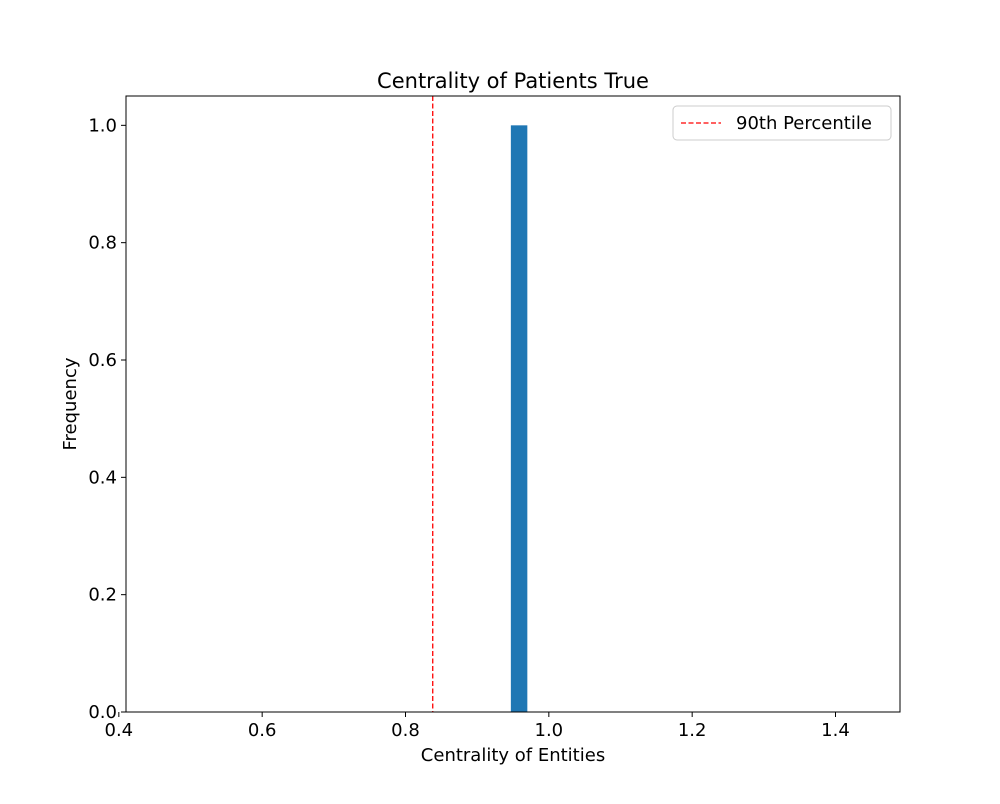 This screenshot has height=804, width=1000. What do you see at coordinates (102, 712) in the screenshot?
I see `y-tick-label: 0.0` at bounding box center [102, 712].